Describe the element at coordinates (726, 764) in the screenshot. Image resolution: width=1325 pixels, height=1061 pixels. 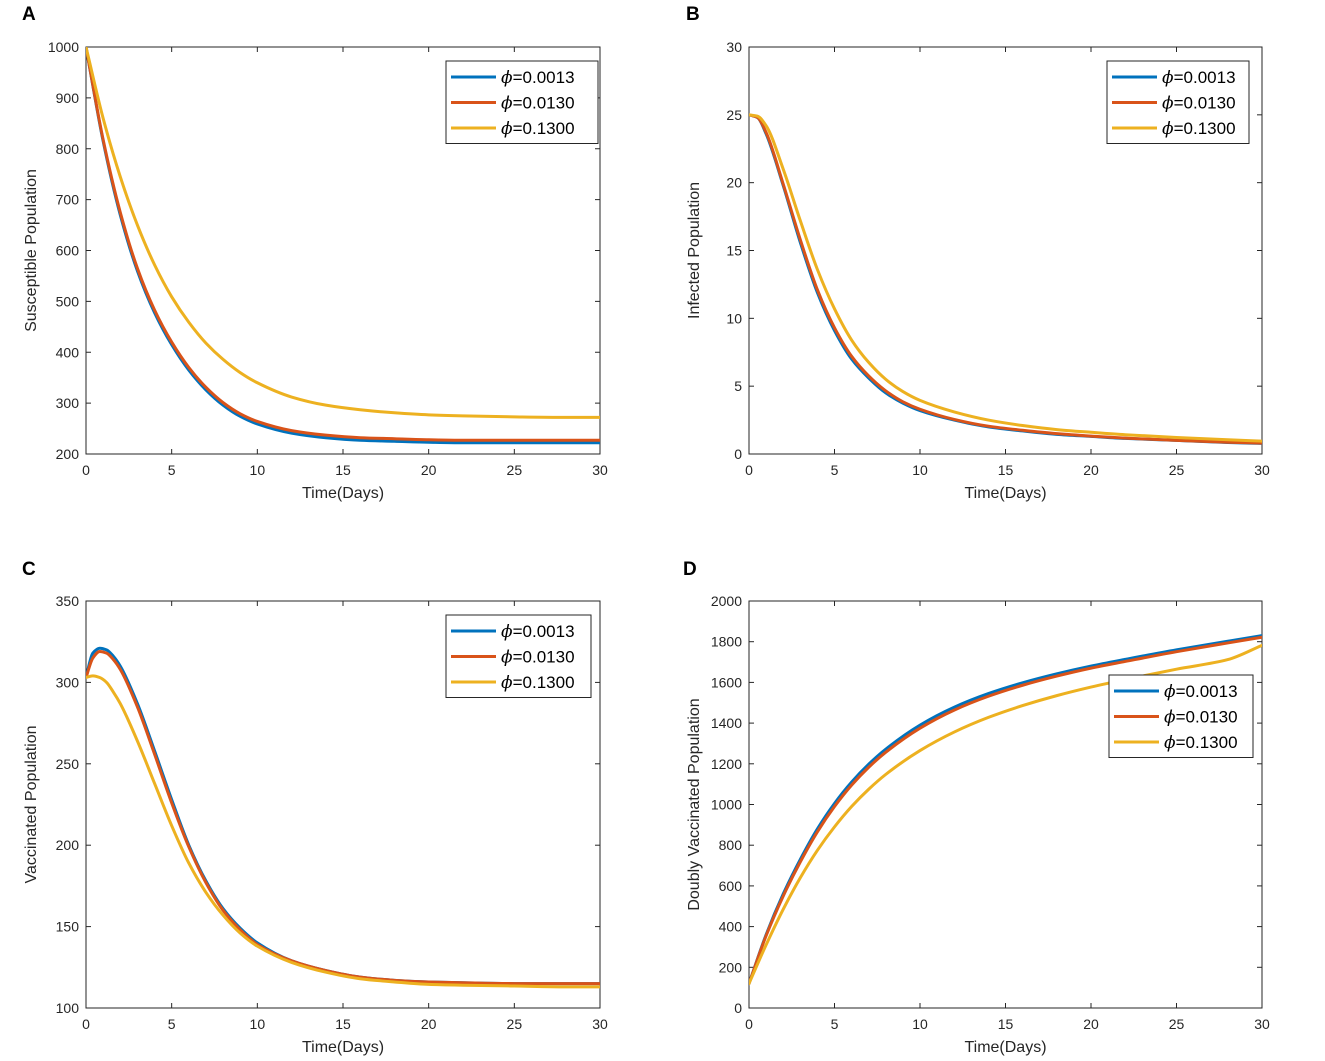
I see `y-tick-label: 1200` at that location.